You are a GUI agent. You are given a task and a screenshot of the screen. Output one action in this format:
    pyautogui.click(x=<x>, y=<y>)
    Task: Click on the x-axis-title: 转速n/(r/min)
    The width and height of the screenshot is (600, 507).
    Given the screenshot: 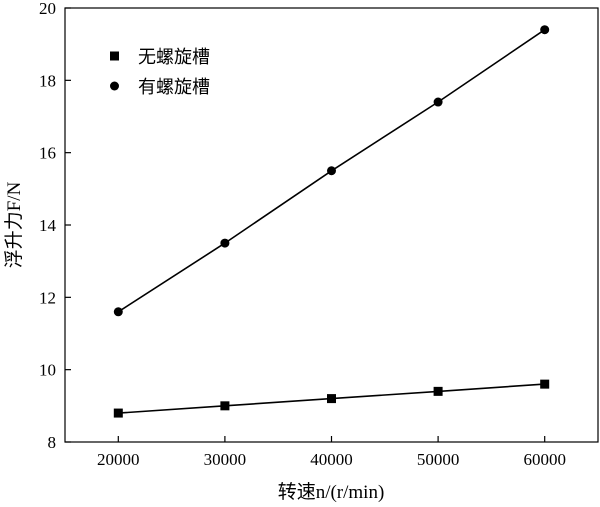 What is the action you would take?
    pyautogui.click(x=331, y=492)
    